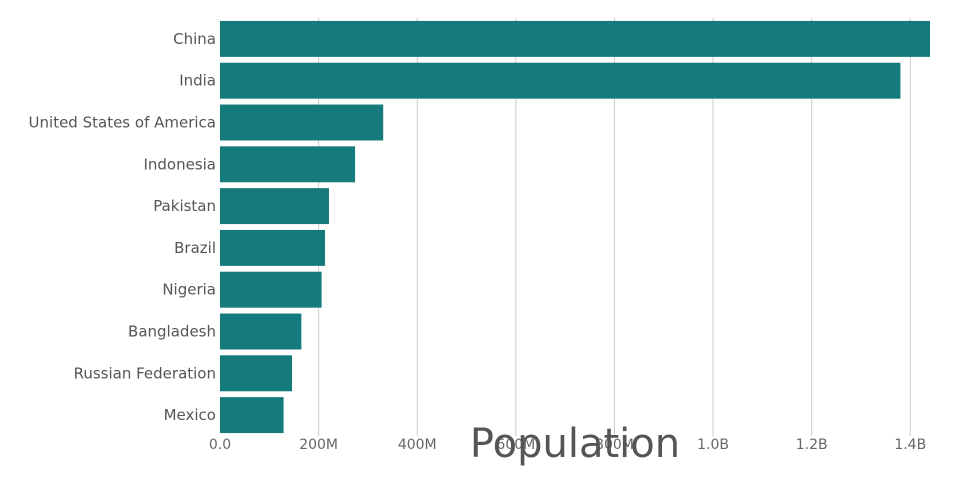 This screenshot has width=960, height=500. What do you see at coordinates (184, 206) in the screenshot?
I see `category-label: Pakistan` at bounding box center [184, 206].